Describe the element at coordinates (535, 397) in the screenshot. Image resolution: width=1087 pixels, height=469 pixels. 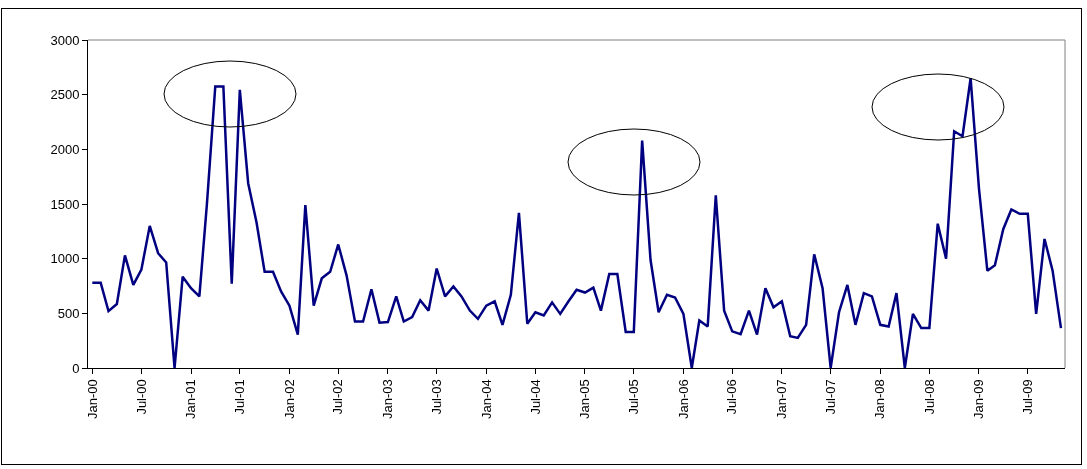
I see `x-tick-label: Jul-04` at that location.